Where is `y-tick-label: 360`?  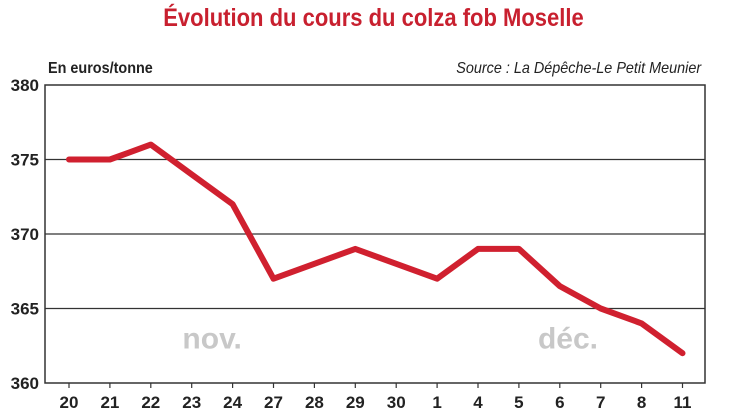 y-tick-label: 360 is located at coordinates (25, 383).